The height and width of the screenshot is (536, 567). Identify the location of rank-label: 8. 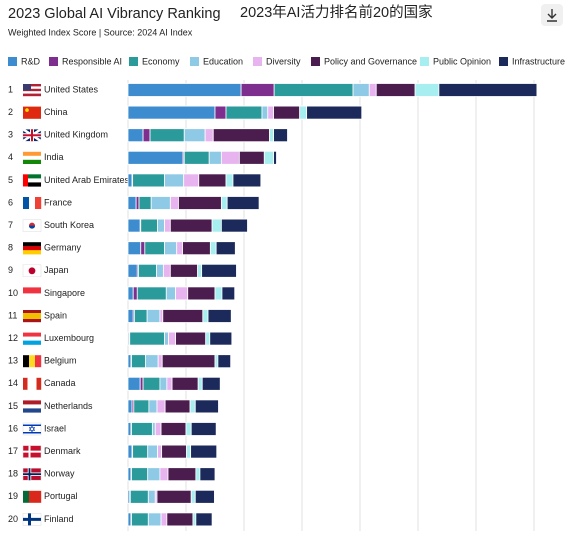
(10, 248).